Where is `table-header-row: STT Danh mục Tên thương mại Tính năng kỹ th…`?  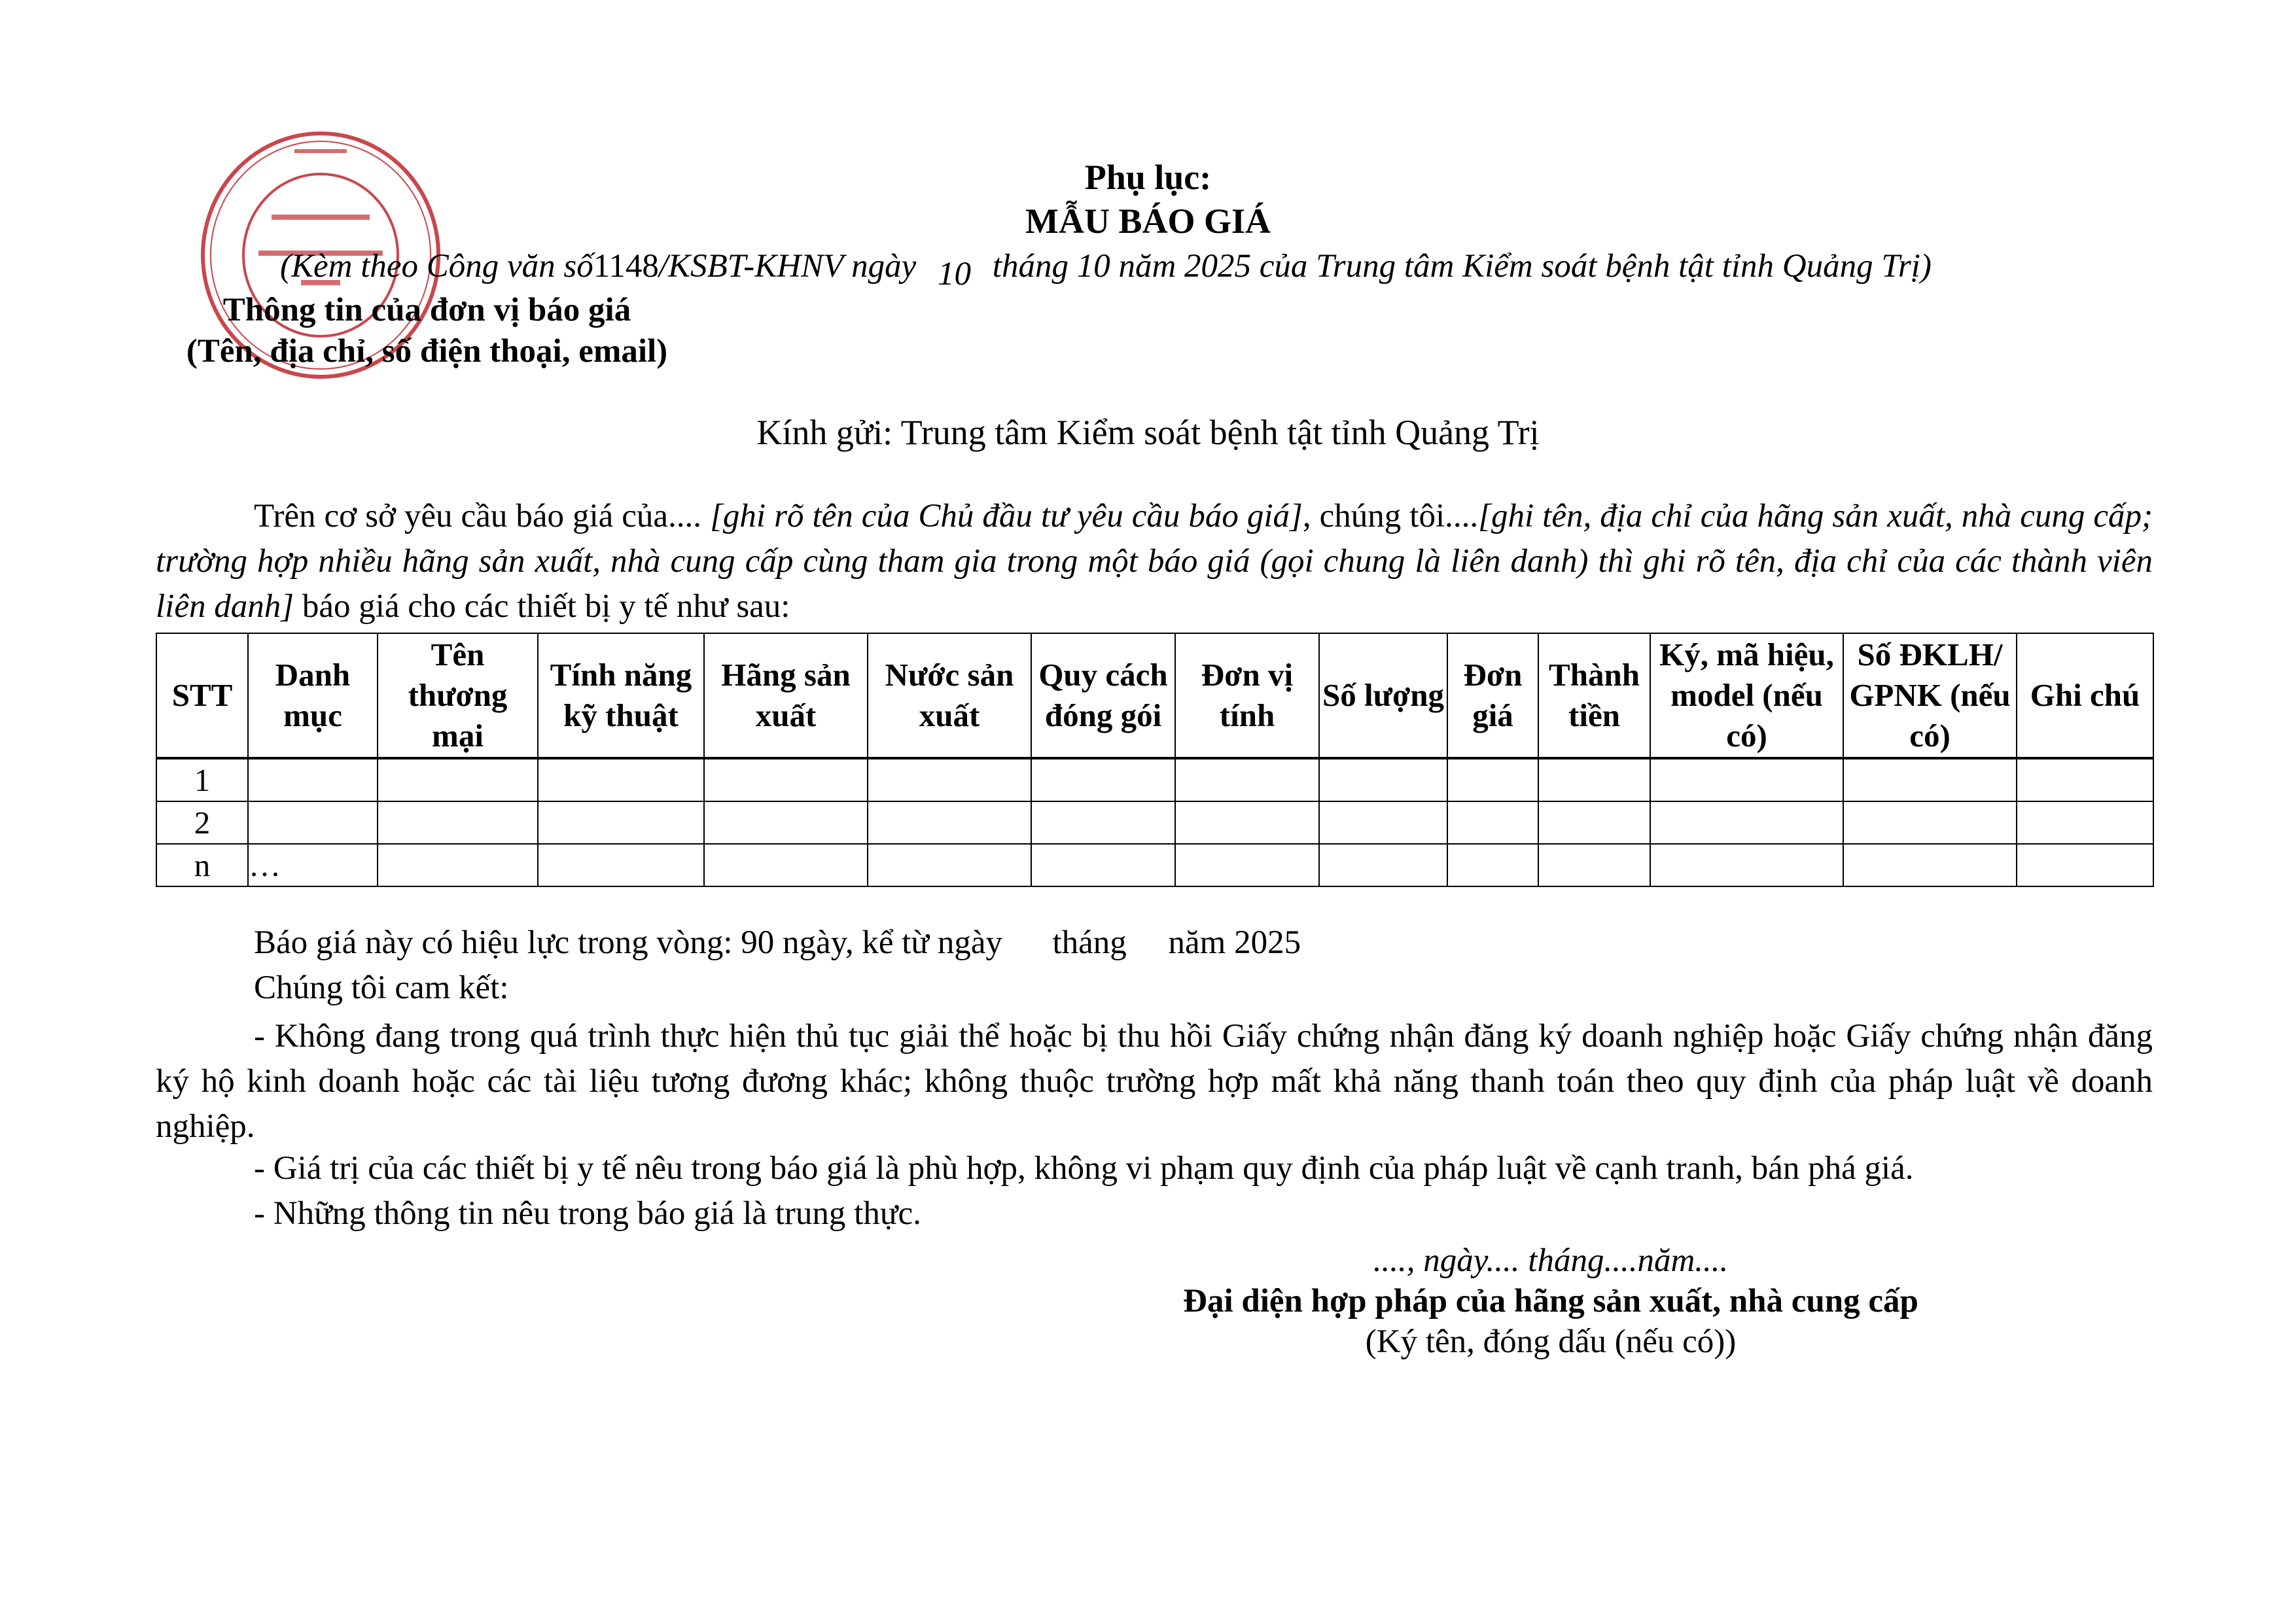
table-header-row: STT Danh mục Tên thương mại Tính năng kỹ th… is located at coordinates (1155, 696).